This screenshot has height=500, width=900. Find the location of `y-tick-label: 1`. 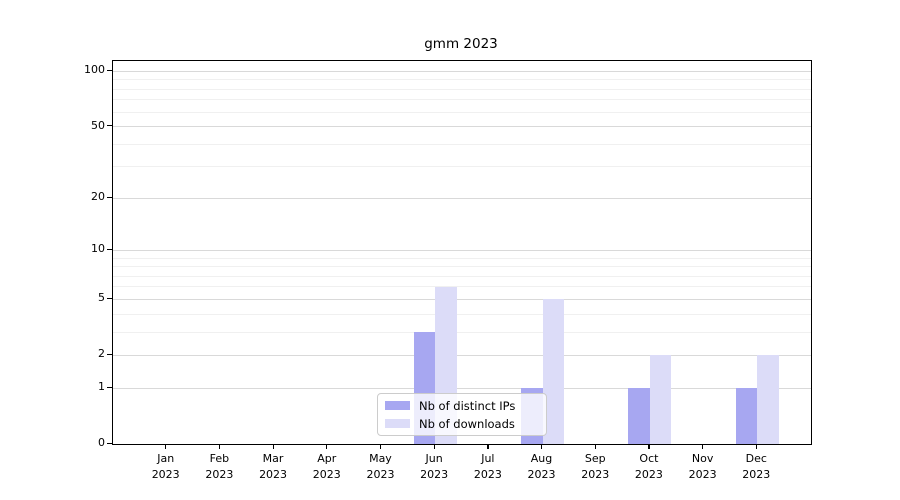

y-tick-label: 1 is located at coordinates (101, 387).